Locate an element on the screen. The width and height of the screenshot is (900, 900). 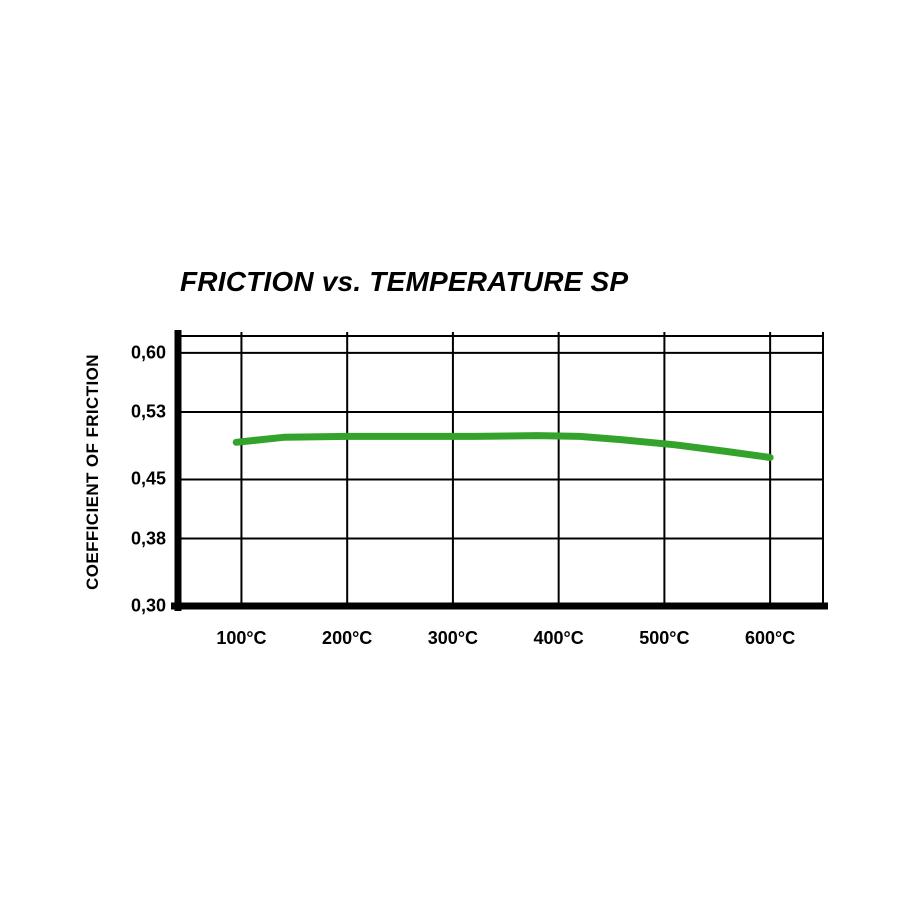
y-tick-label: 0,30 is located at coordinates (148, 605).